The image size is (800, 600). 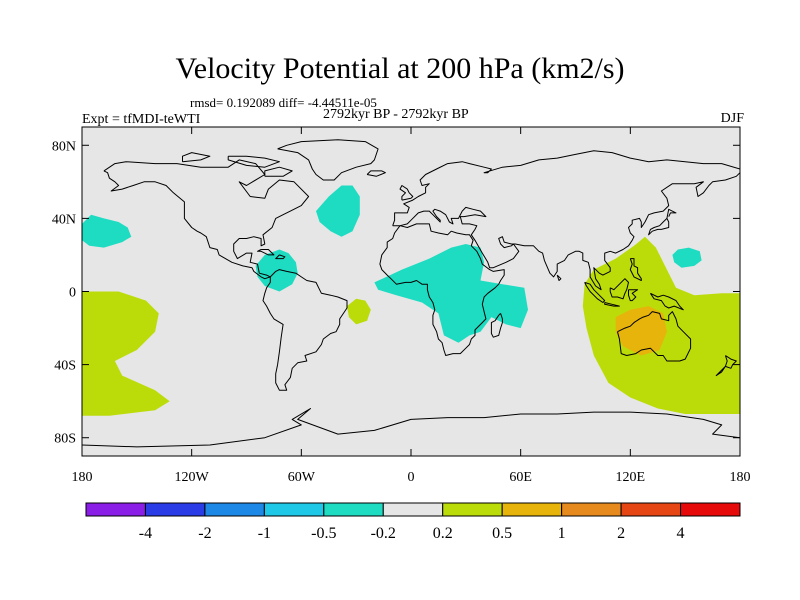 What do you see at coordinates (621, 533) in the screenshot?
I see `colorbar-label-9: 2` at bounding box center [621, 533].